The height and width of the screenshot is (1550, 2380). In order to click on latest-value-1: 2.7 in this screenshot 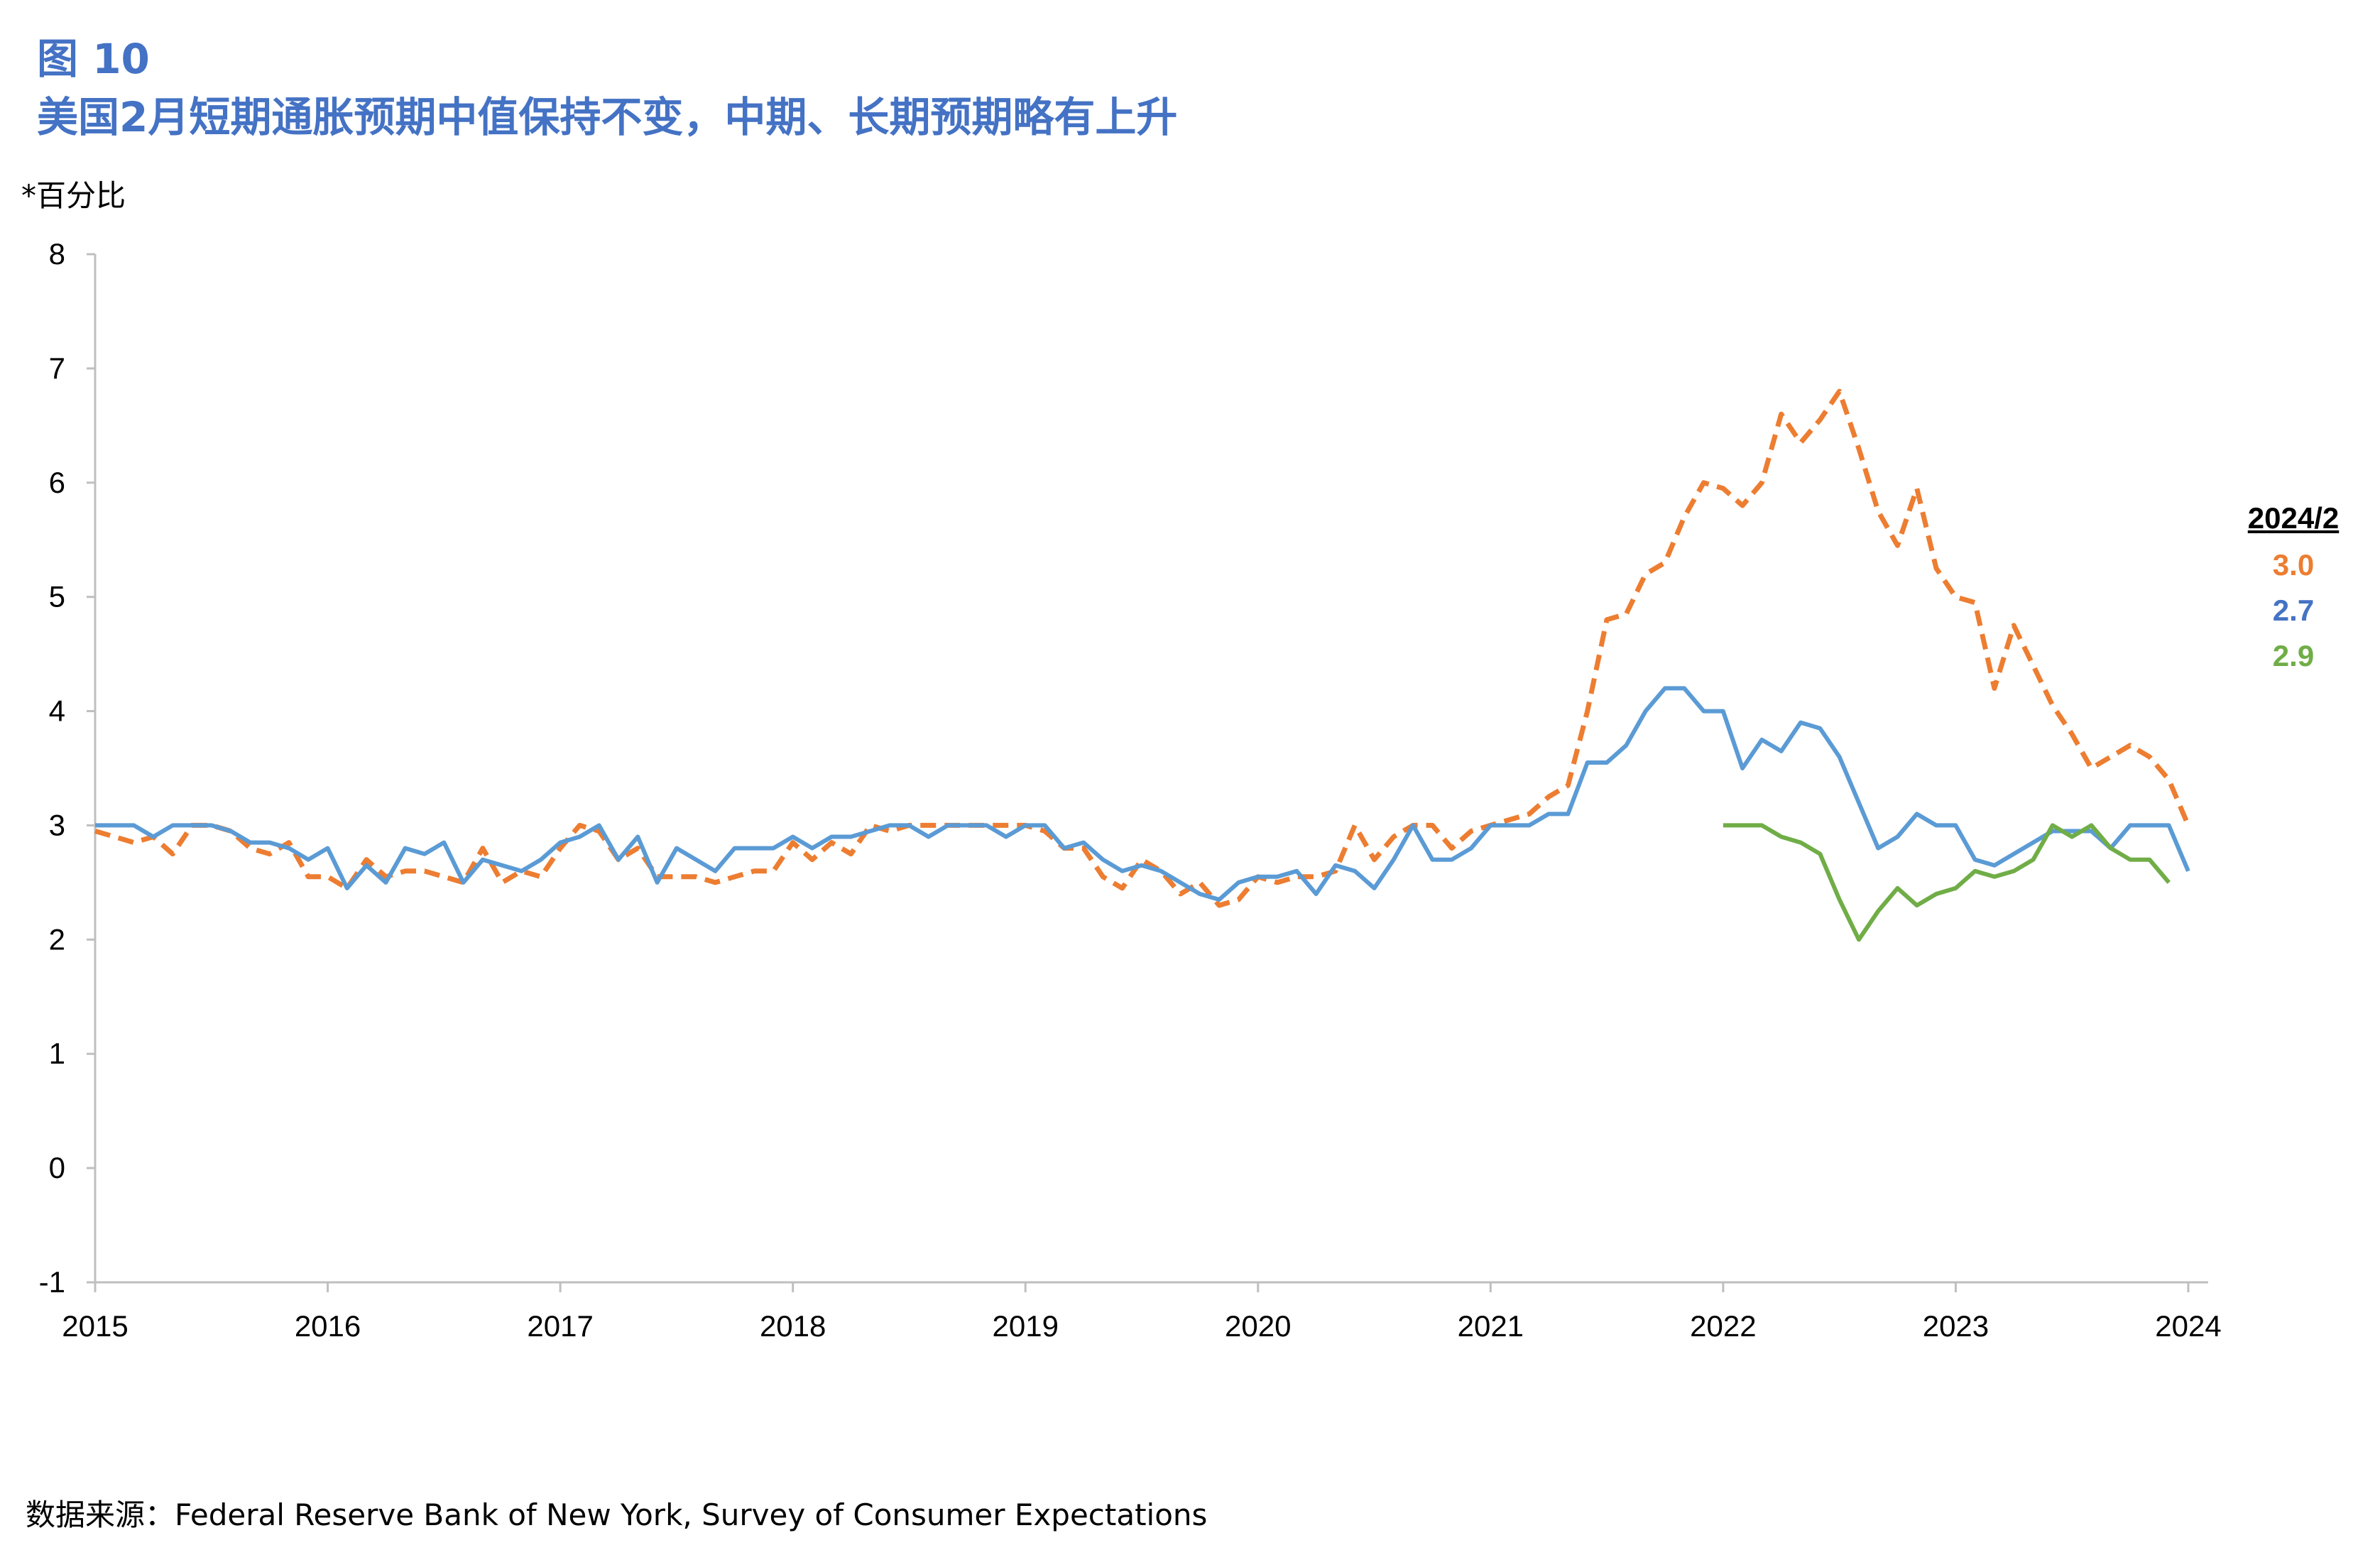, I will do `click(2293, 610)`.